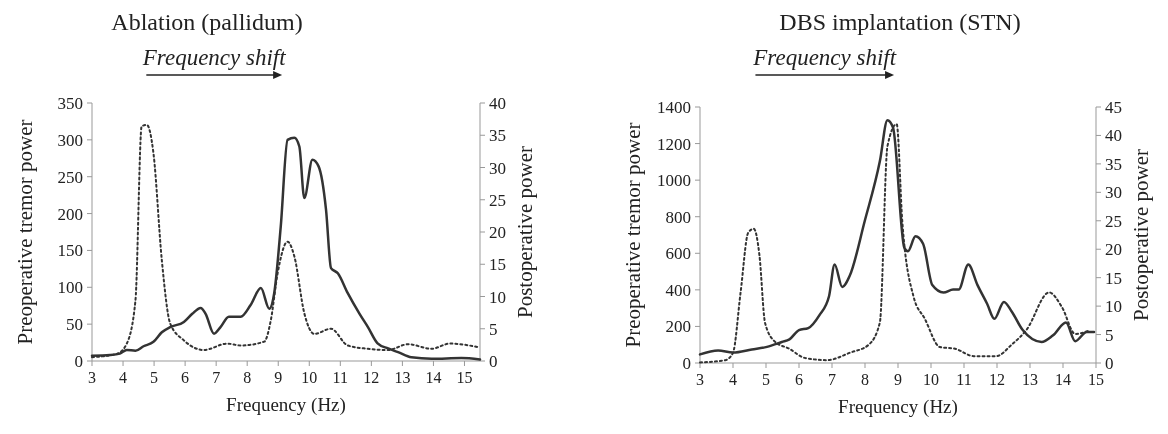  I want to click on chart-title: Ablation (pallidum), so click(207, 22).